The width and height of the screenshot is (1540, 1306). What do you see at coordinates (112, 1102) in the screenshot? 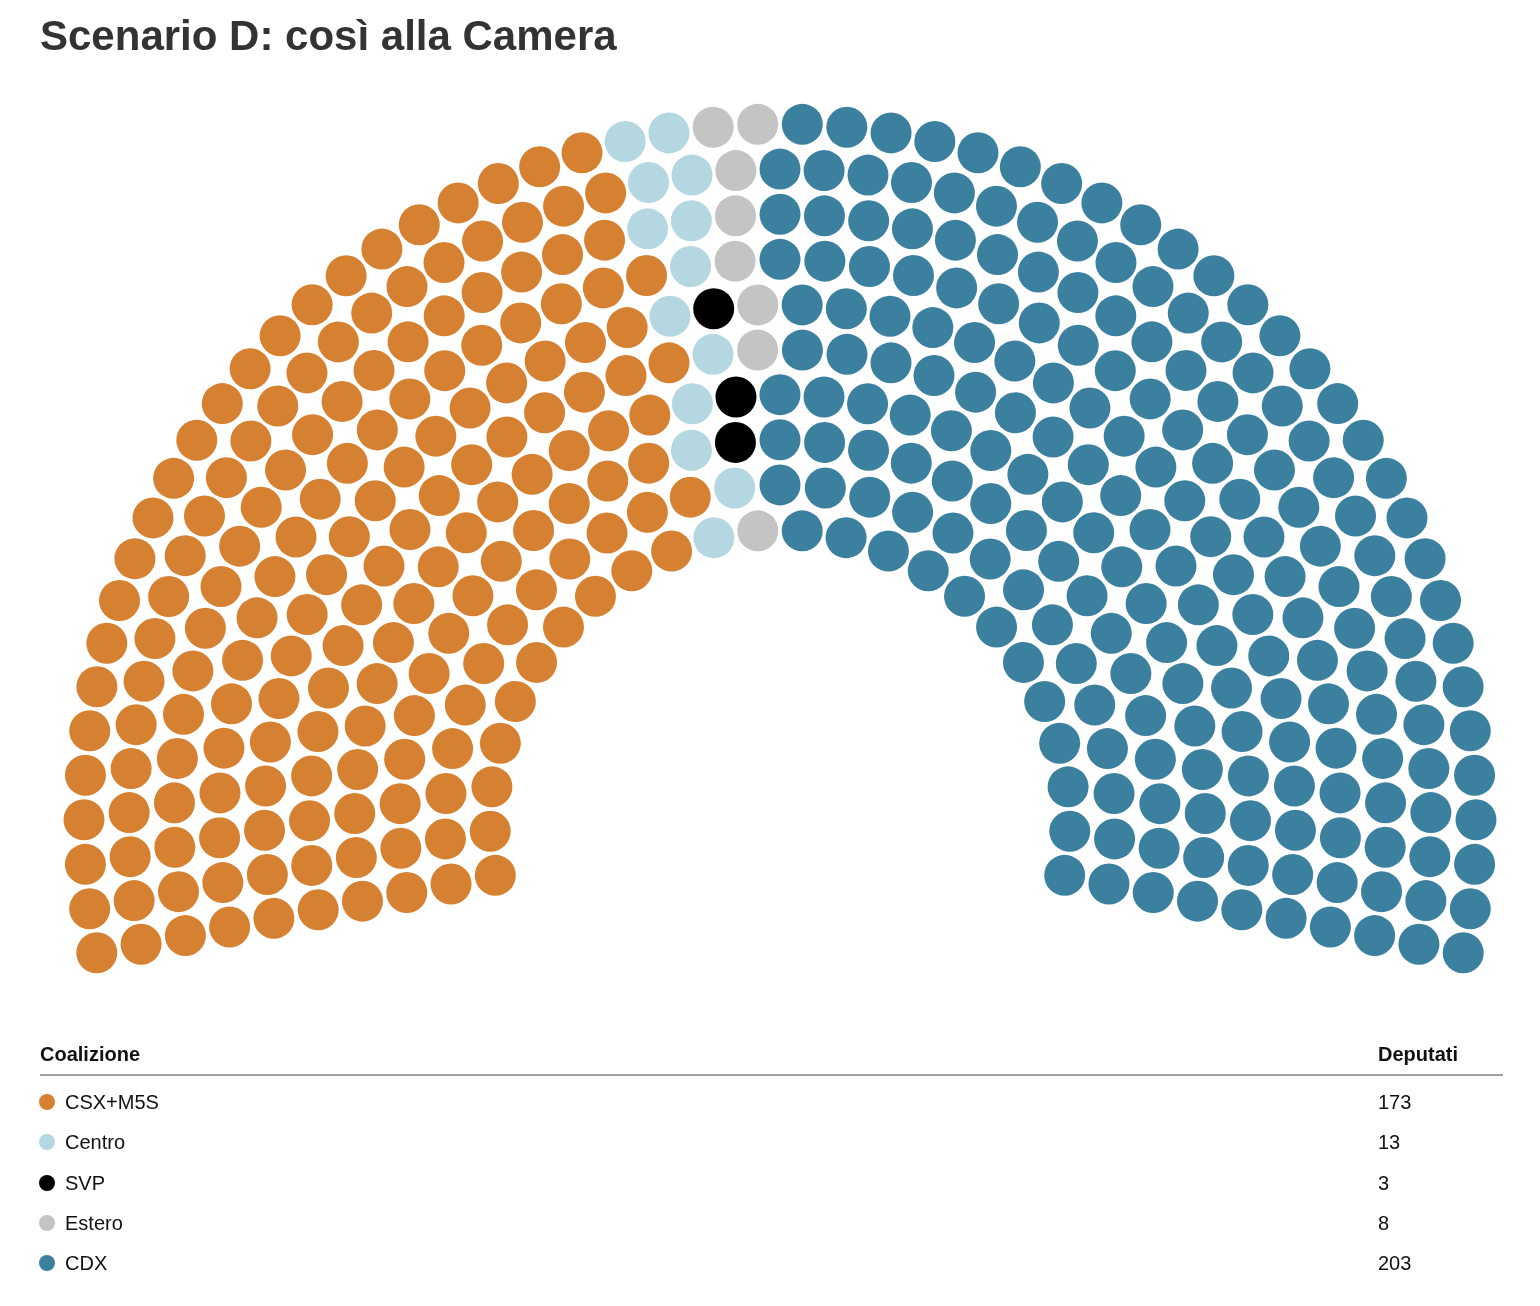
I see `category-label: CSX+M5S` at bounding box center [112, 1102].